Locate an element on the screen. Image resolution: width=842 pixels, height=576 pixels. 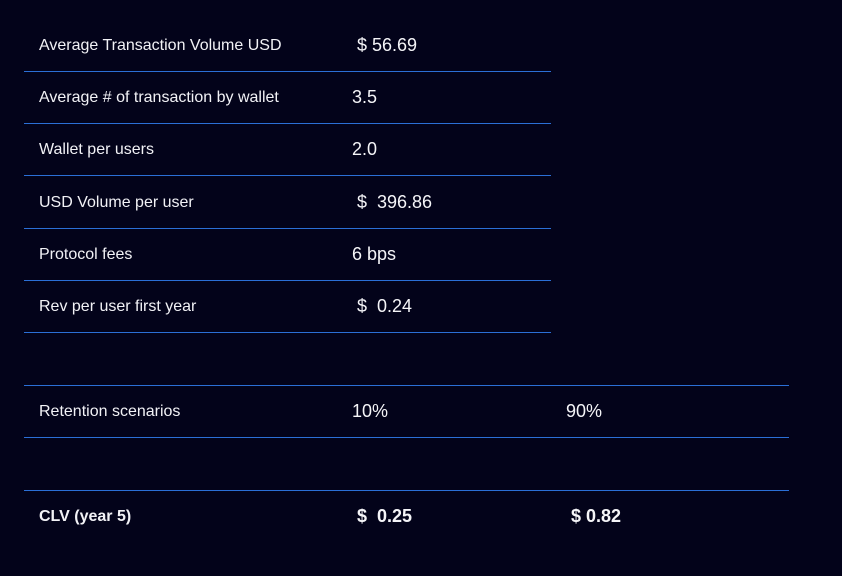
metric-label: Average Transaction Volume USD is located at coordinates (160, 45).